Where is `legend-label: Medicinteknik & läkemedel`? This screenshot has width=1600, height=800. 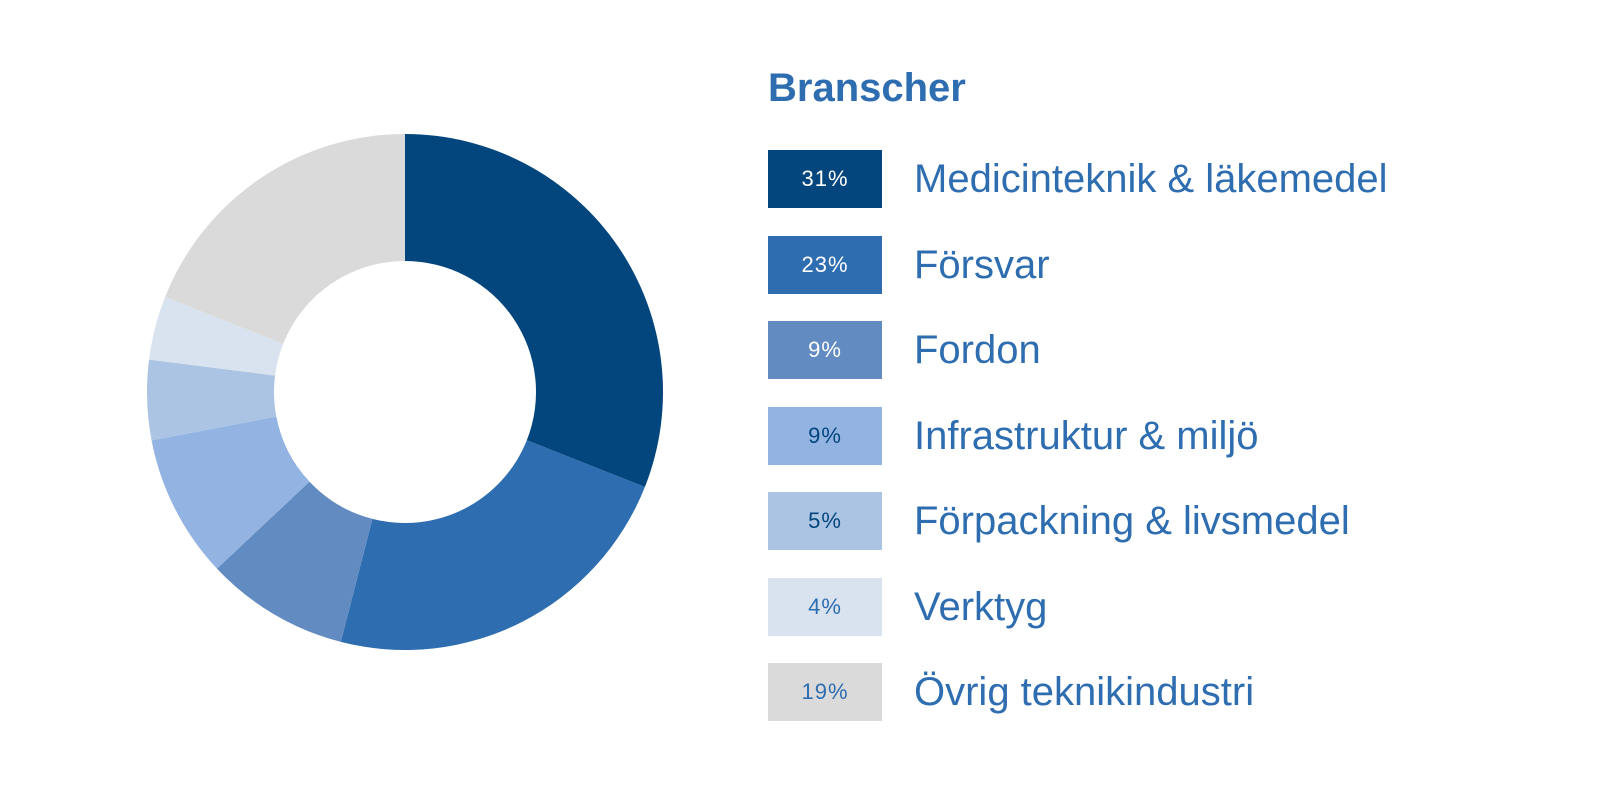
legend-label: Medicinteknik & läkemedel is located at coordinates (1151, 179).